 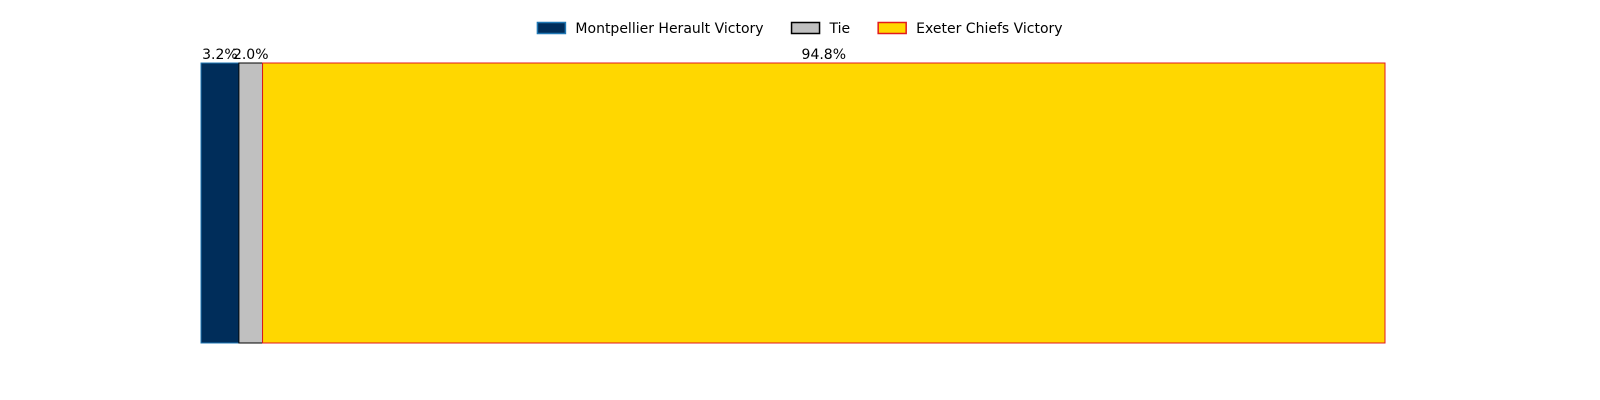 What do you see at coordinates (524, 55) in the screenshot?
I see `percent-labels: 3.2%2.0% 94.8%` at bounding box center [524, 55].